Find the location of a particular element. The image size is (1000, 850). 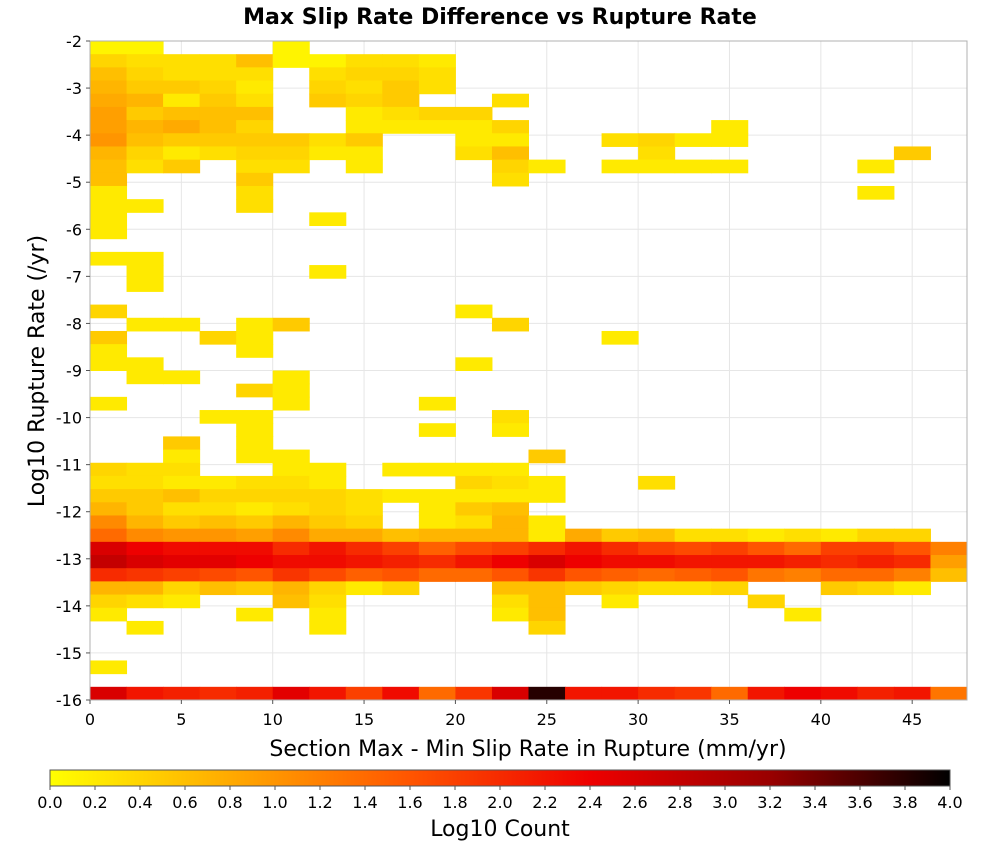

y-tick-label: -9 is located at coordinates (74, 371).